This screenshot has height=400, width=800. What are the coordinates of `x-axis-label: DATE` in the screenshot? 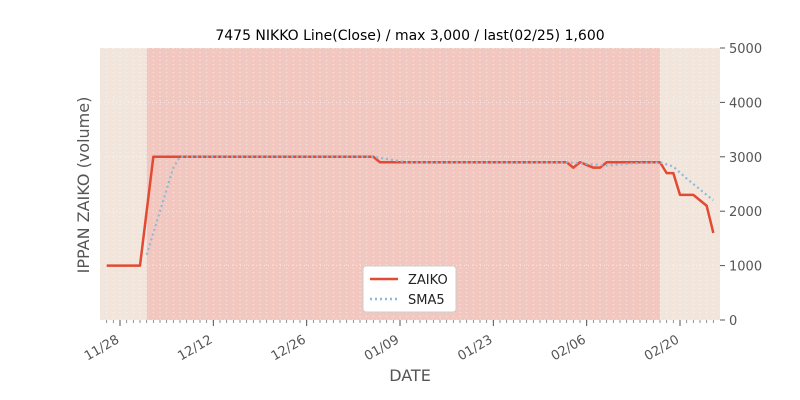 It's located at (410, 375).